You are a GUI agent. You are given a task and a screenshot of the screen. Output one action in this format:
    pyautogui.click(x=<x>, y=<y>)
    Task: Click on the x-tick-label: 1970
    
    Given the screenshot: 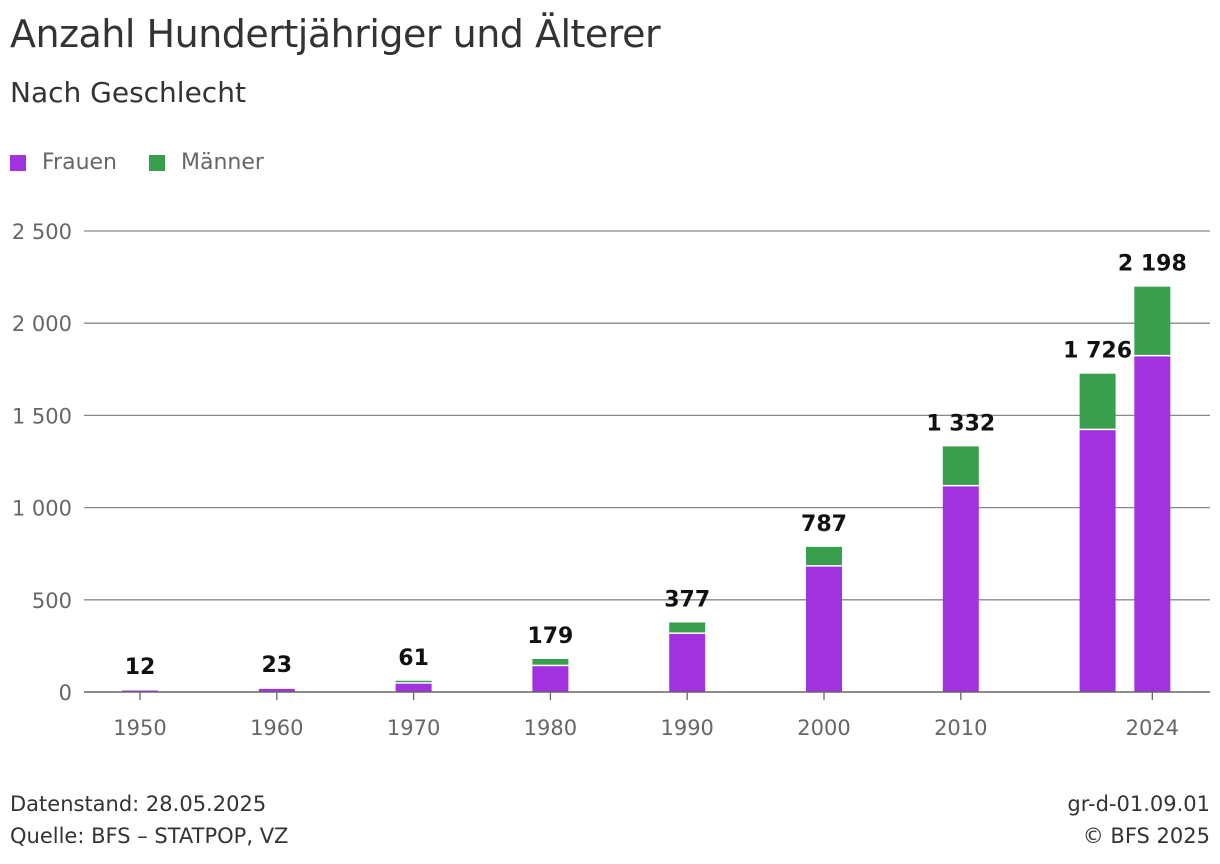 What is the action you would take?
    pyautogui.click(x=413, y=728)
    